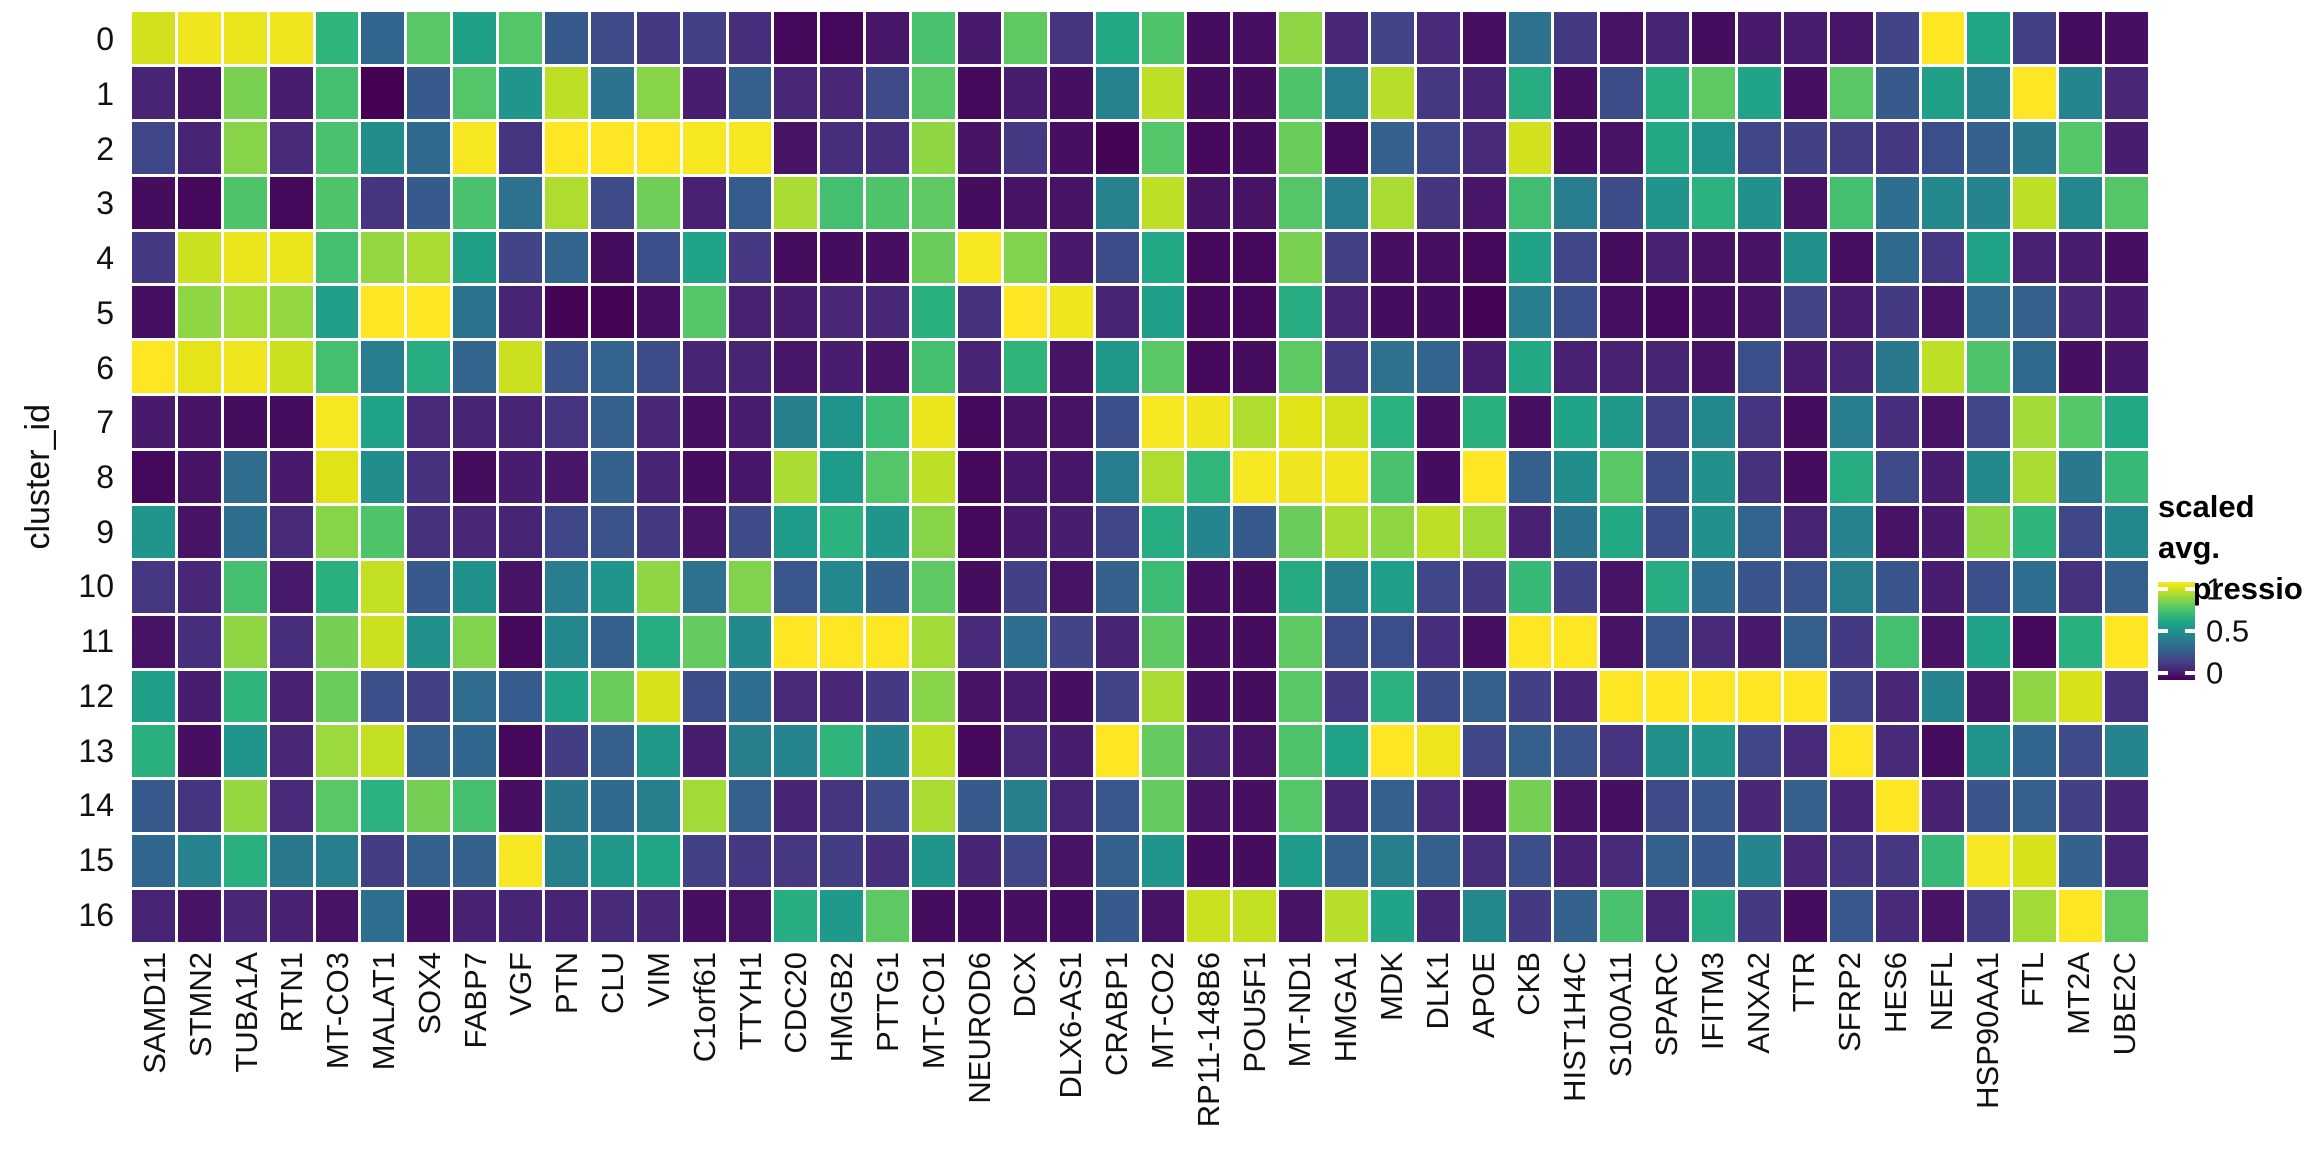 The image size is (2304, 1152). What do you see at coordinates (613, 983) in the screenshot?
I see `x-axis-label-text: CLU` at bounding box center [613, 983].